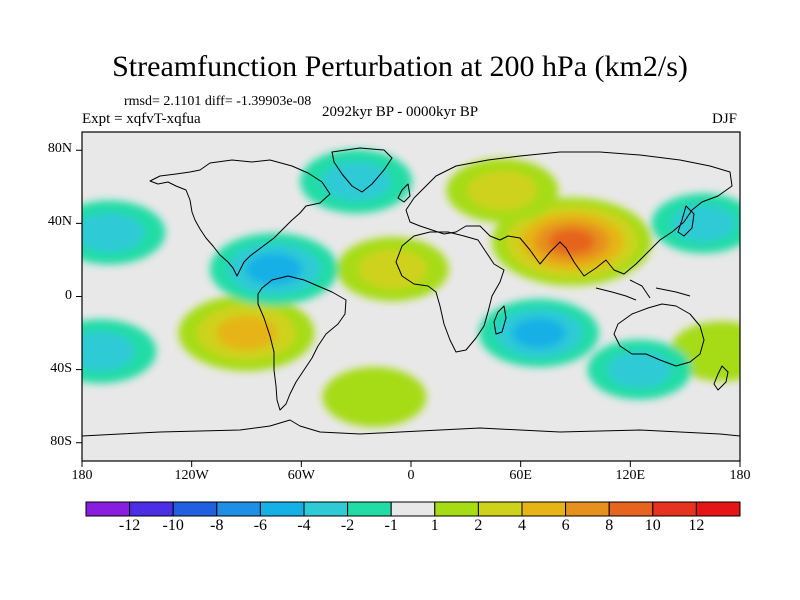 This screenshot has height=600, width=800. Describe the element at coordinates (61, 441) in the screenshot. I see `lat-label-4: 80S` at that location.